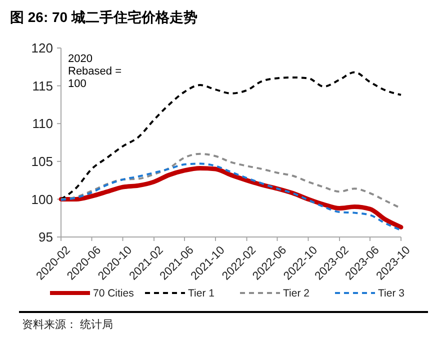 This screenshot has width=441, height=341. What do you see at coordinates (113, 294) in the screenshot?
I see `legend-label: 70 Cities` at bounding box center [113, 294].